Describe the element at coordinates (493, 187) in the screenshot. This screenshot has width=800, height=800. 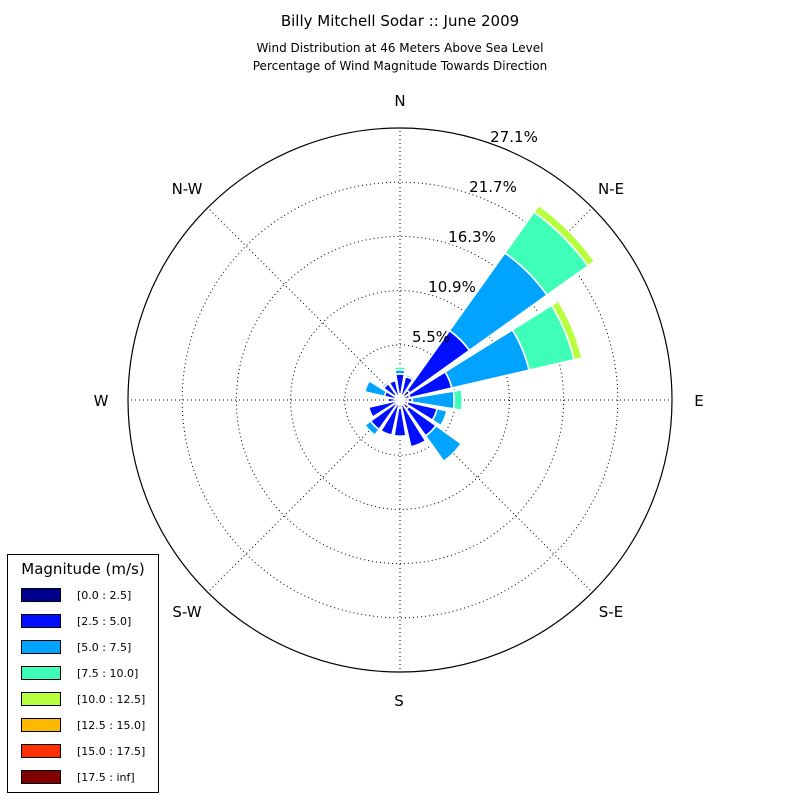
I see `radial-tick-label: 21.7%` at that location.